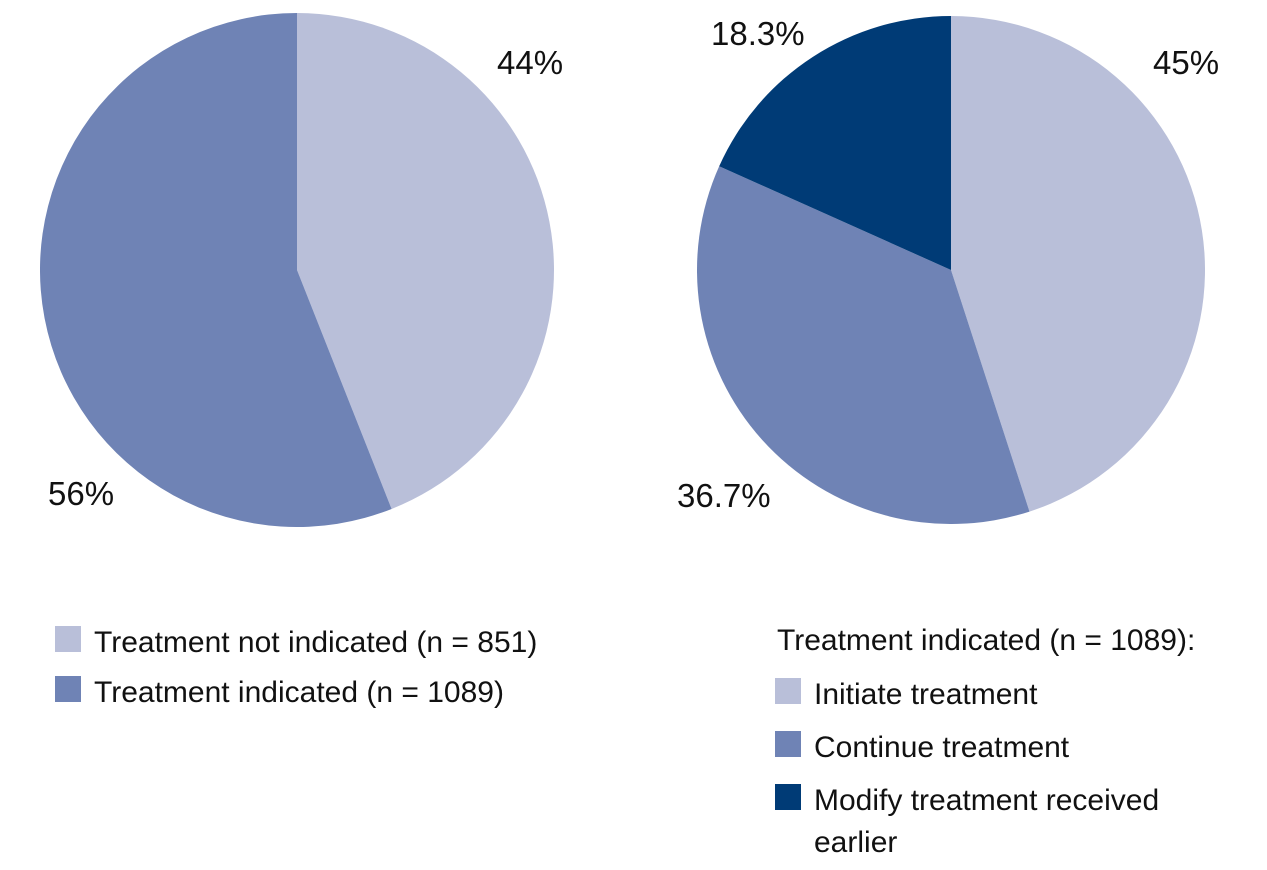  What do you see at coordinates (299, 692) in the screenshot?
I see `legend-label-treatment-indicated: Treatment indicated (n = 1089)` at bounding box center [299, 692].